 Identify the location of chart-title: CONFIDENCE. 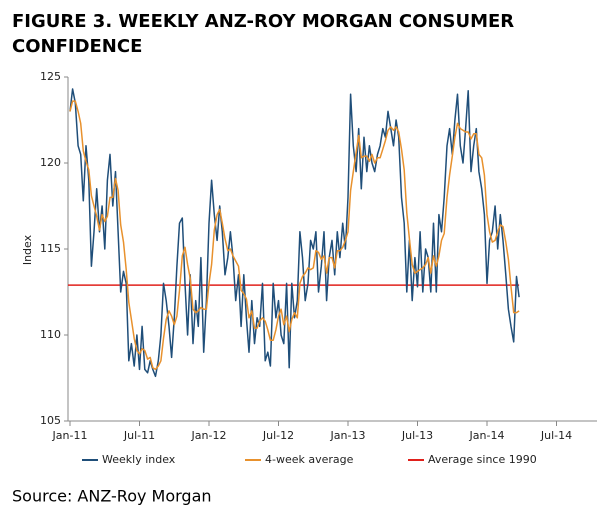
(77, 46).